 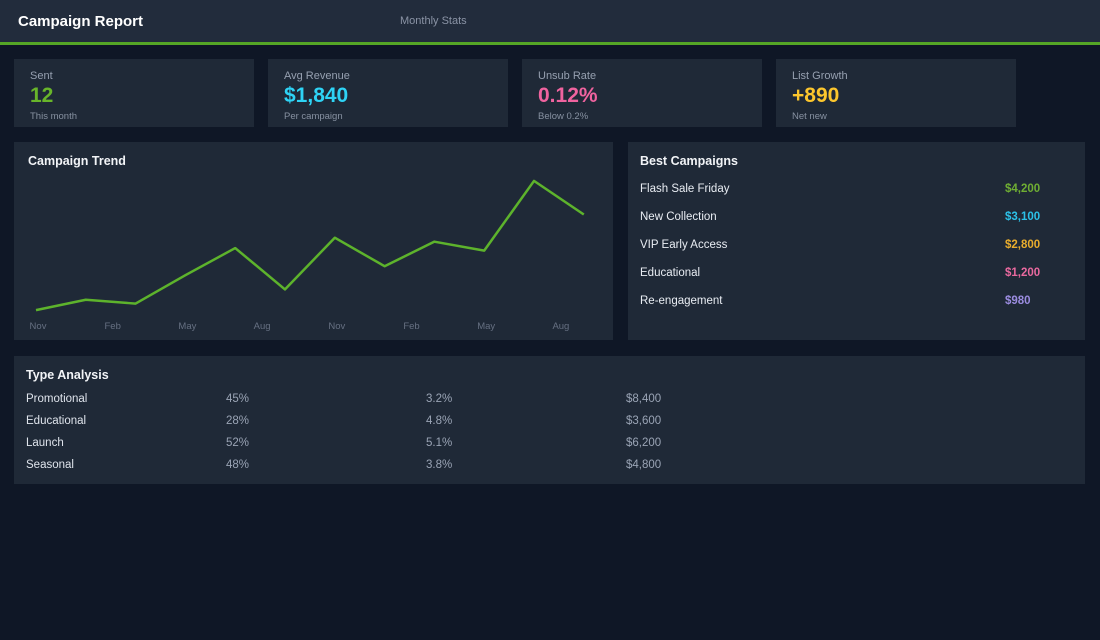 What do you see at coordinates (41, 76) in the screenshot?
I see `stat-card-label: Sent` at bounding box center [41, 76].